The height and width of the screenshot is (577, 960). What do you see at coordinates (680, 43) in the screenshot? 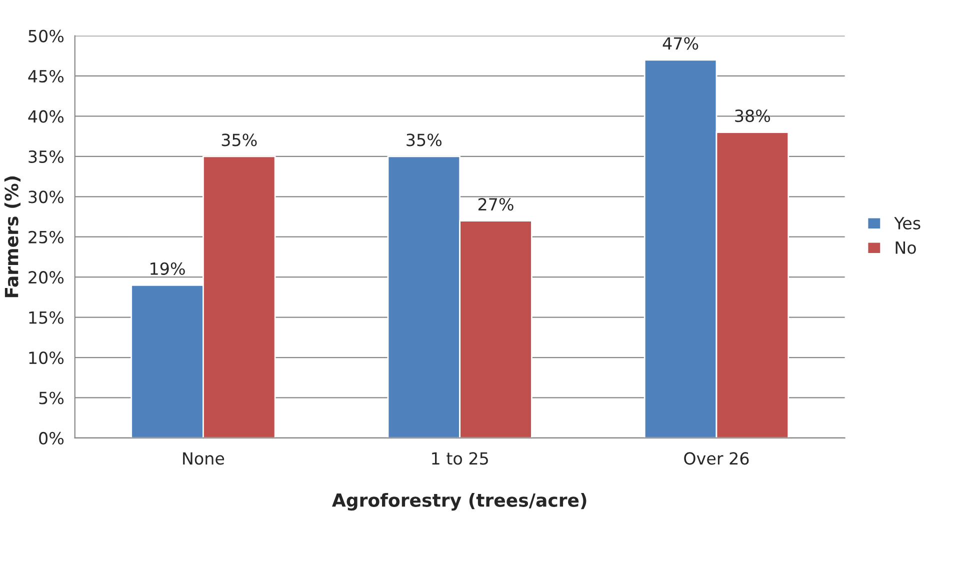
I see `data-label: 47%` at bounding box center [680, 43].